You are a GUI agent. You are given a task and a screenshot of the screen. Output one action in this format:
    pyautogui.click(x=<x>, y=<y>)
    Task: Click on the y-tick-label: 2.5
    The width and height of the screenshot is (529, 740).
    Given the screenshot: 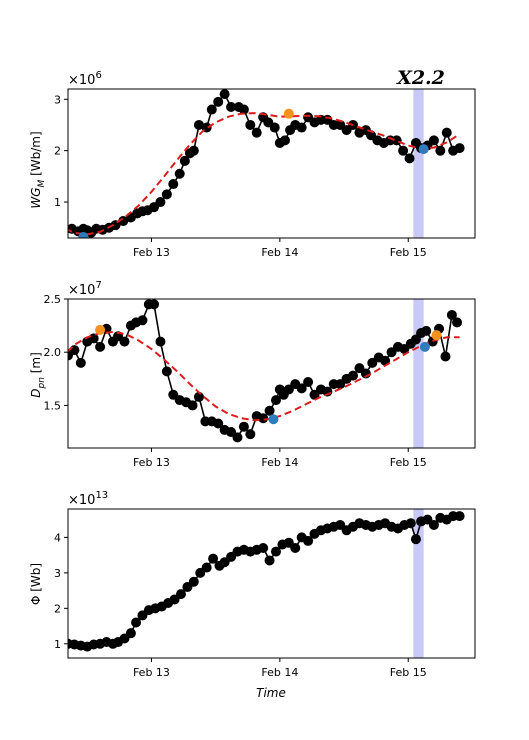 What is the action you would take?
    pyautogui.click(x=53, y=299)
    